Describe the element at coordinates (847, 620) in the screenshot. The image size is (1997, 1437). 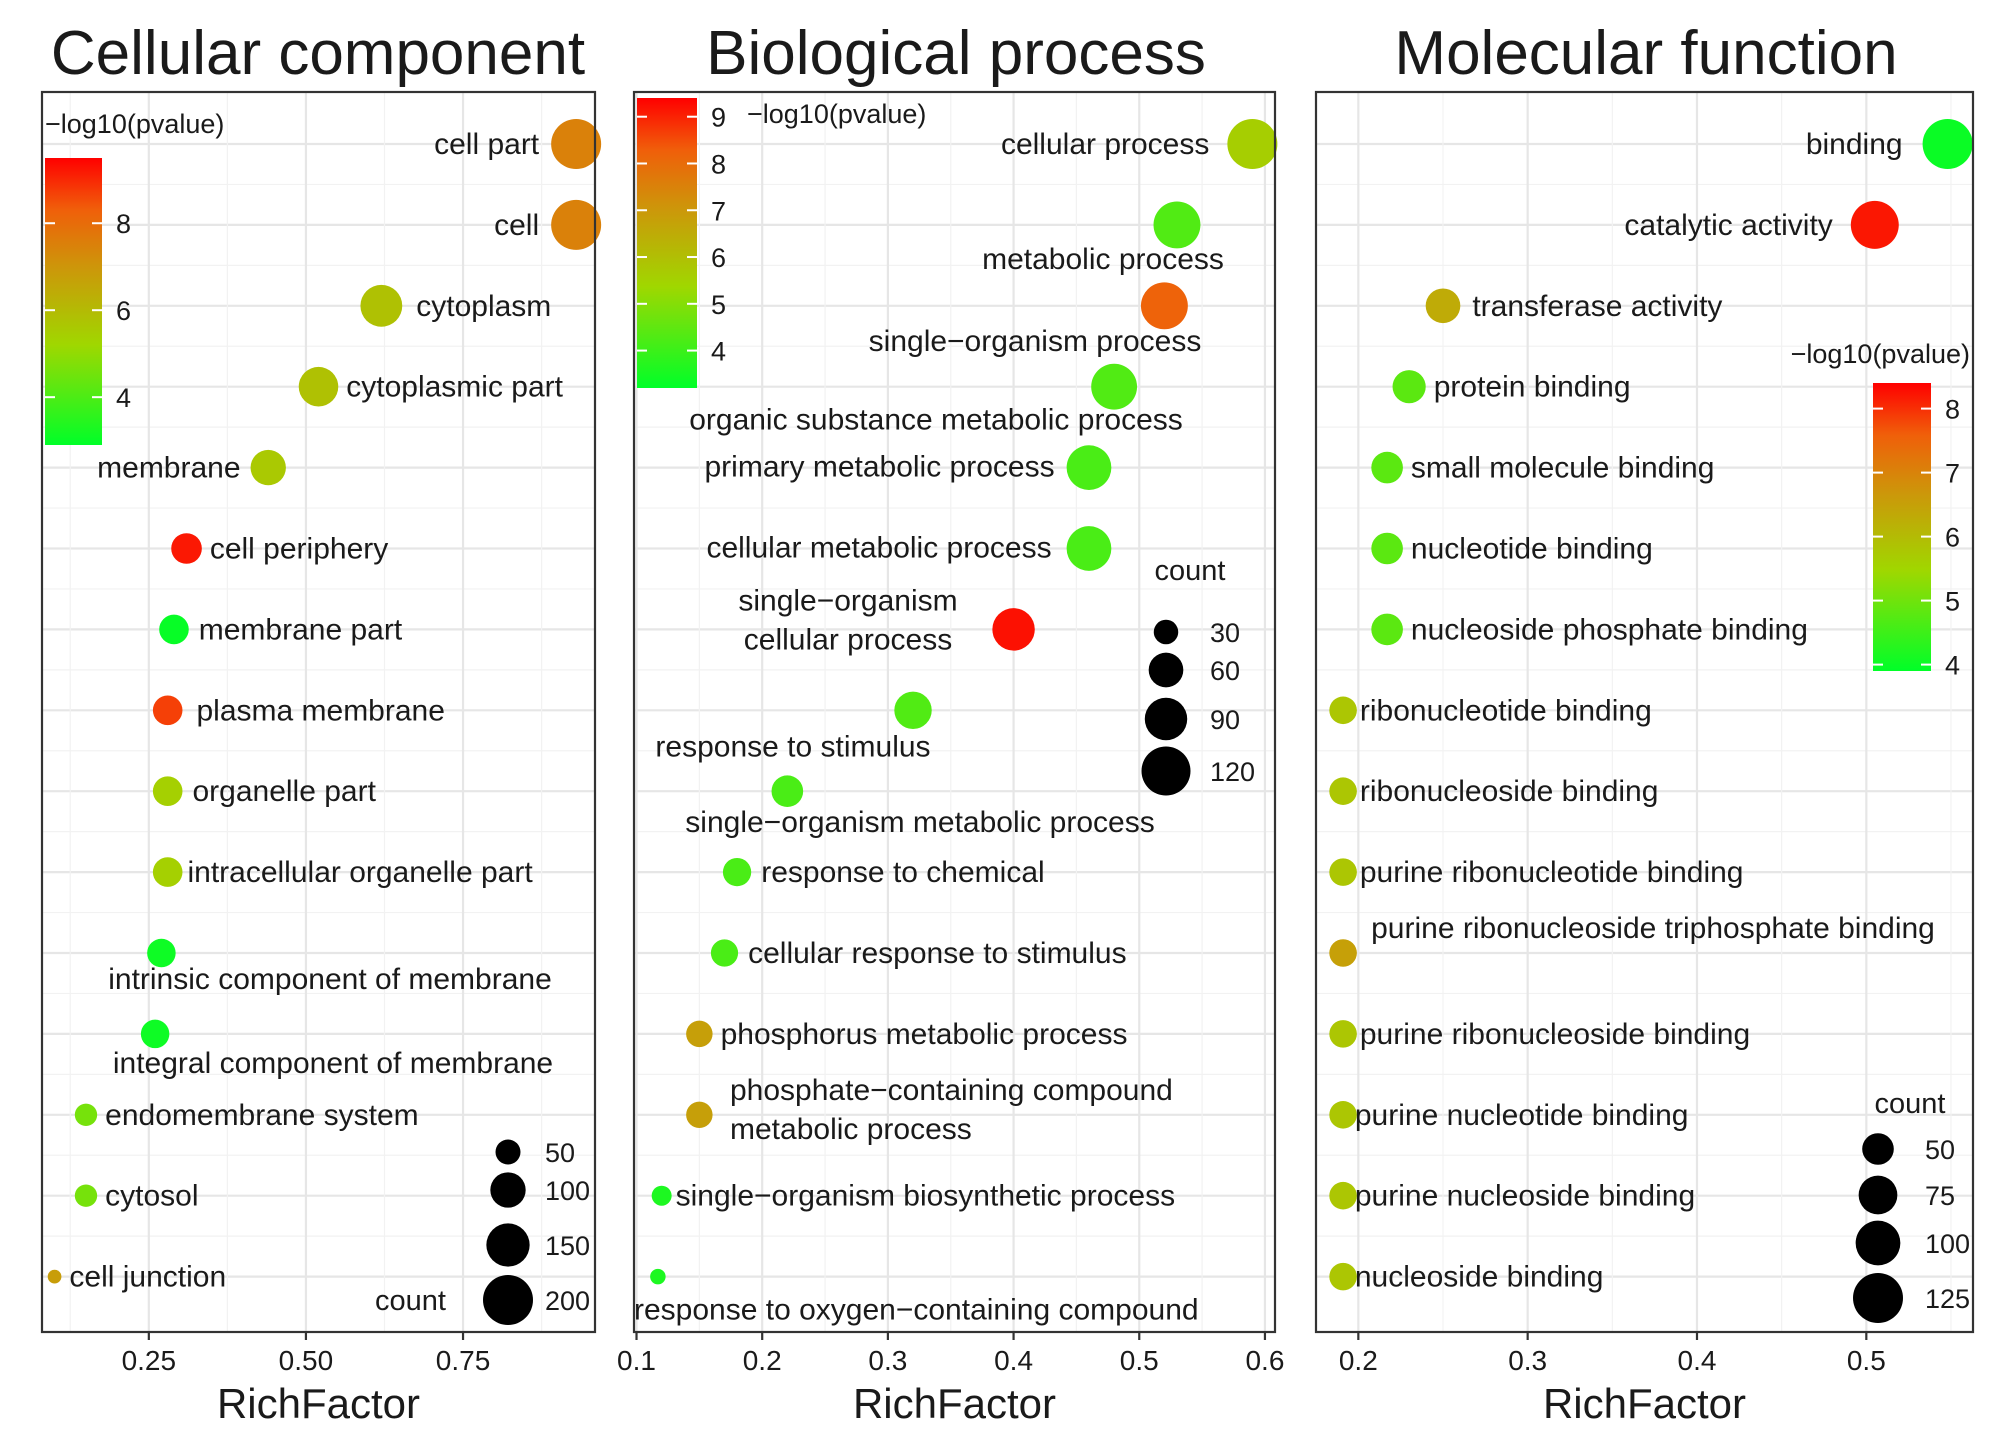
I see `point-label: single−organism cellular process` at that location.